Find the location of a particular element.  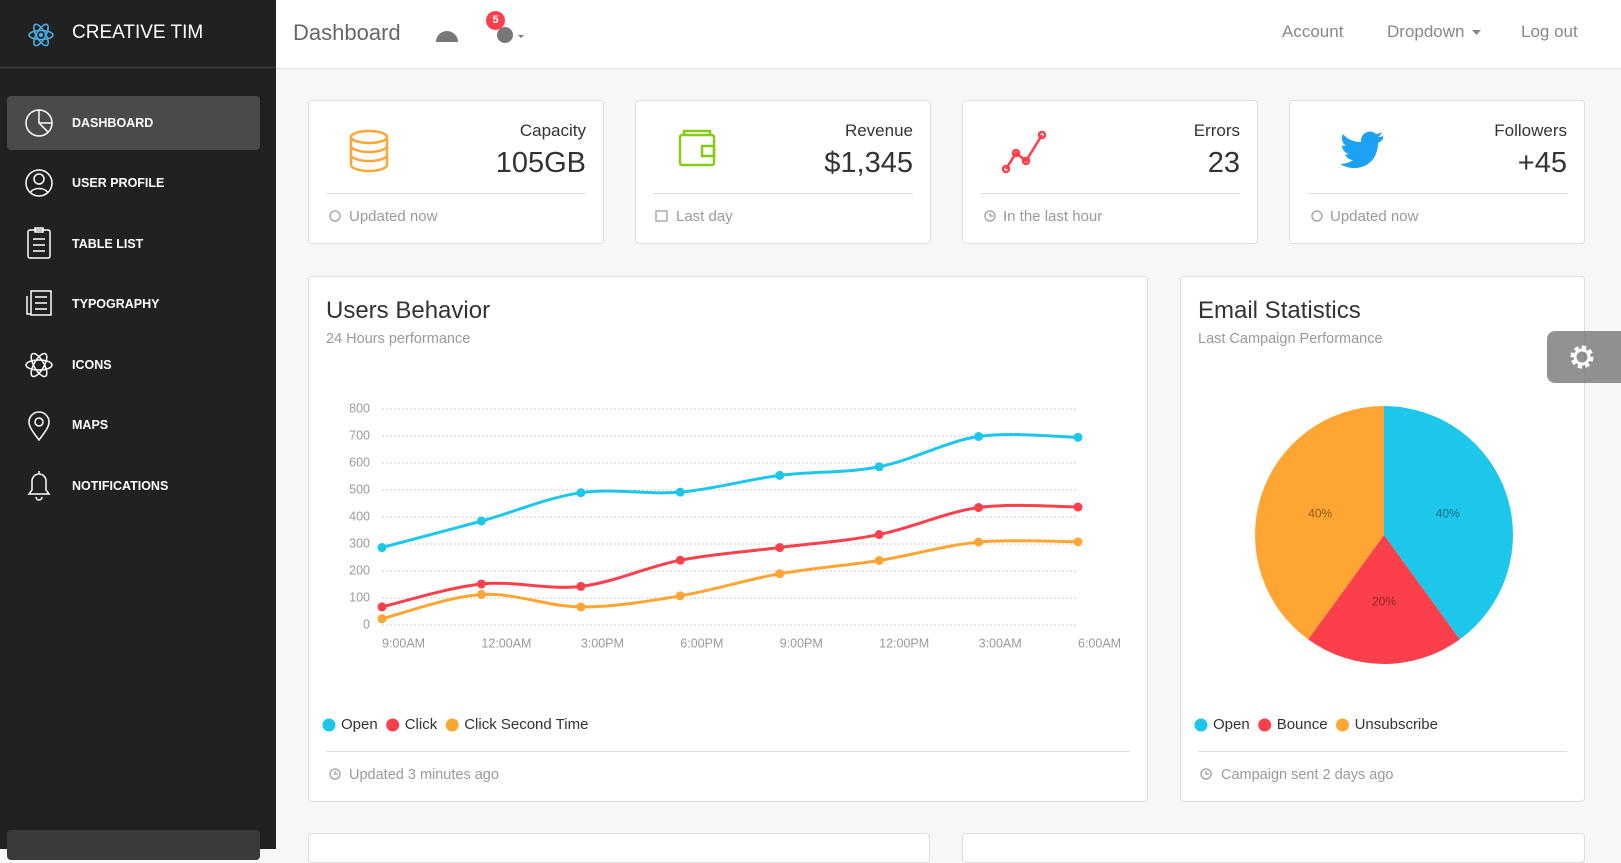

nav-item: TABLE LIST is located at coordinates (108, 244).